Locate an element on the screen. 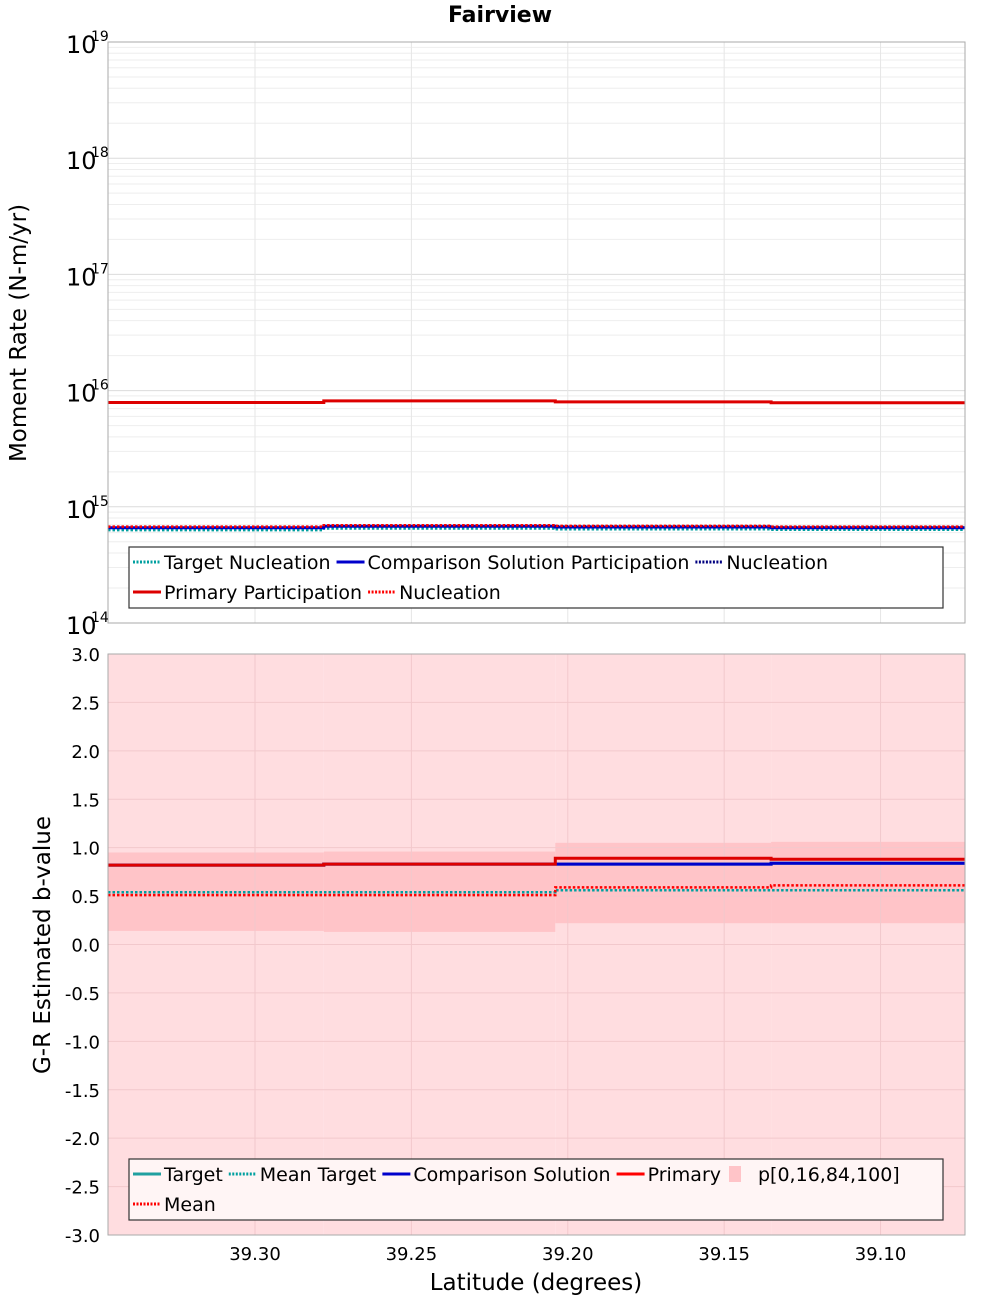 This screenshot has width=1000, height=1300. bottom-legend-label: Comparison Solution is located at coordinates (511, 1175).